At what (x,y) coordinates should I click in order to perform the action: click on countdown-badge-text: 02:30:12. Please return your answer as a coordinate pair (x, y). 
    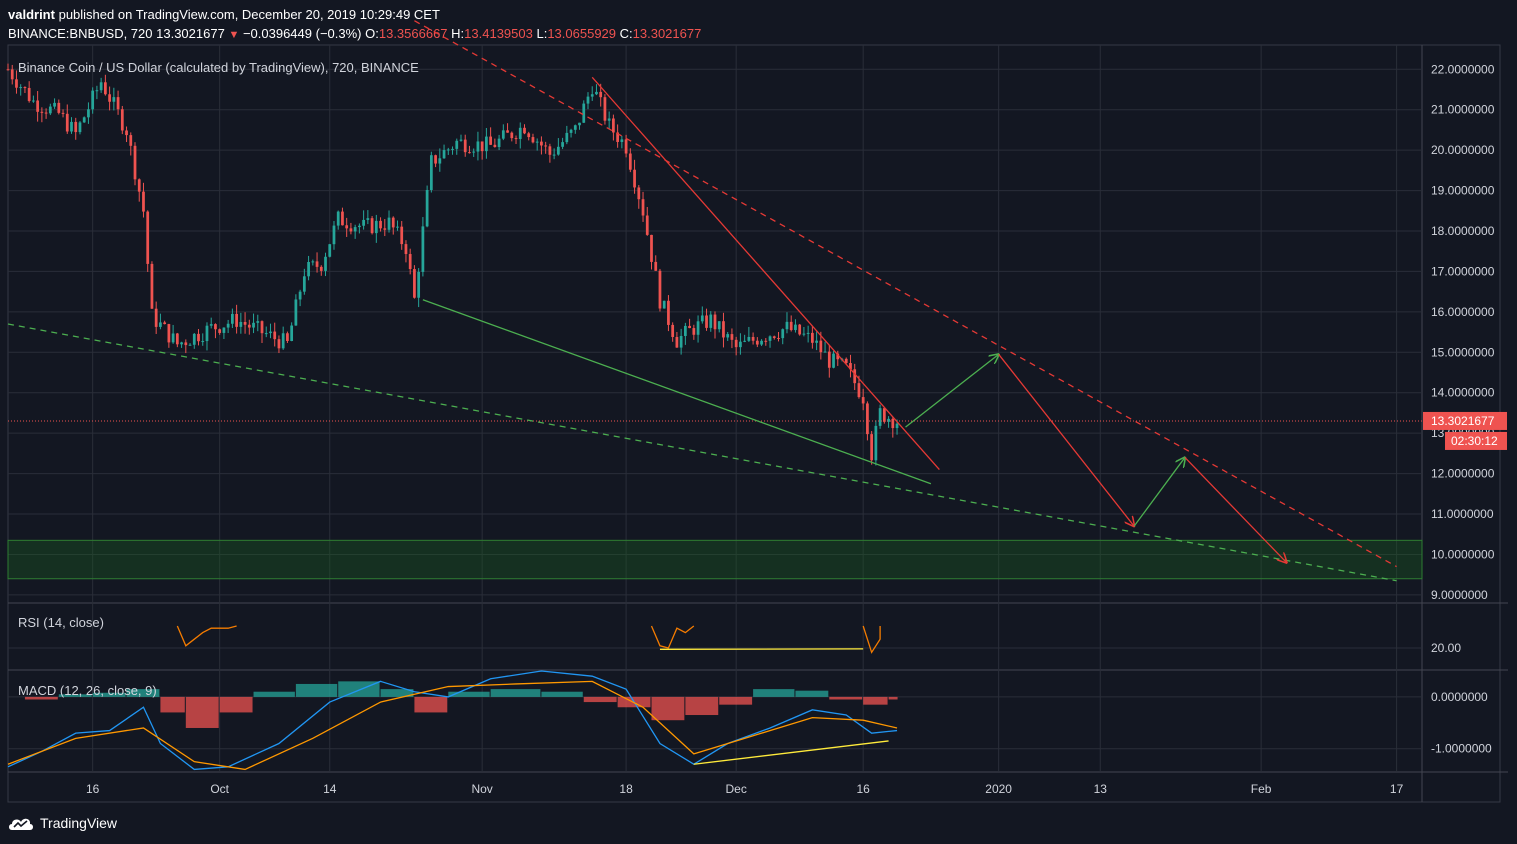
    Looking at the image, I should click on (1474, 441).